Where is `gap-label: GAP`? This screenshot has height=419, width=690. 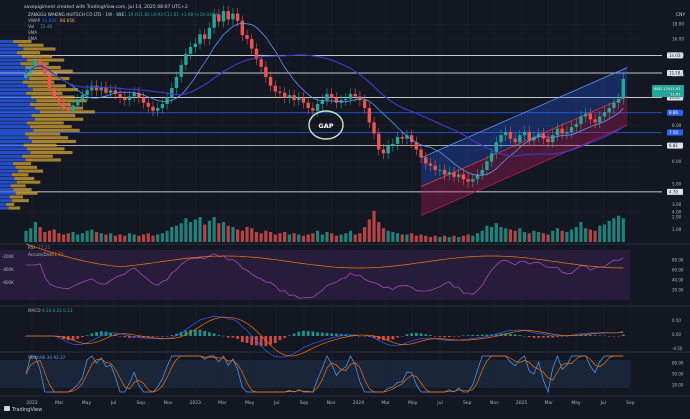 gap-label: GAP is located at coordinates (325, 126).